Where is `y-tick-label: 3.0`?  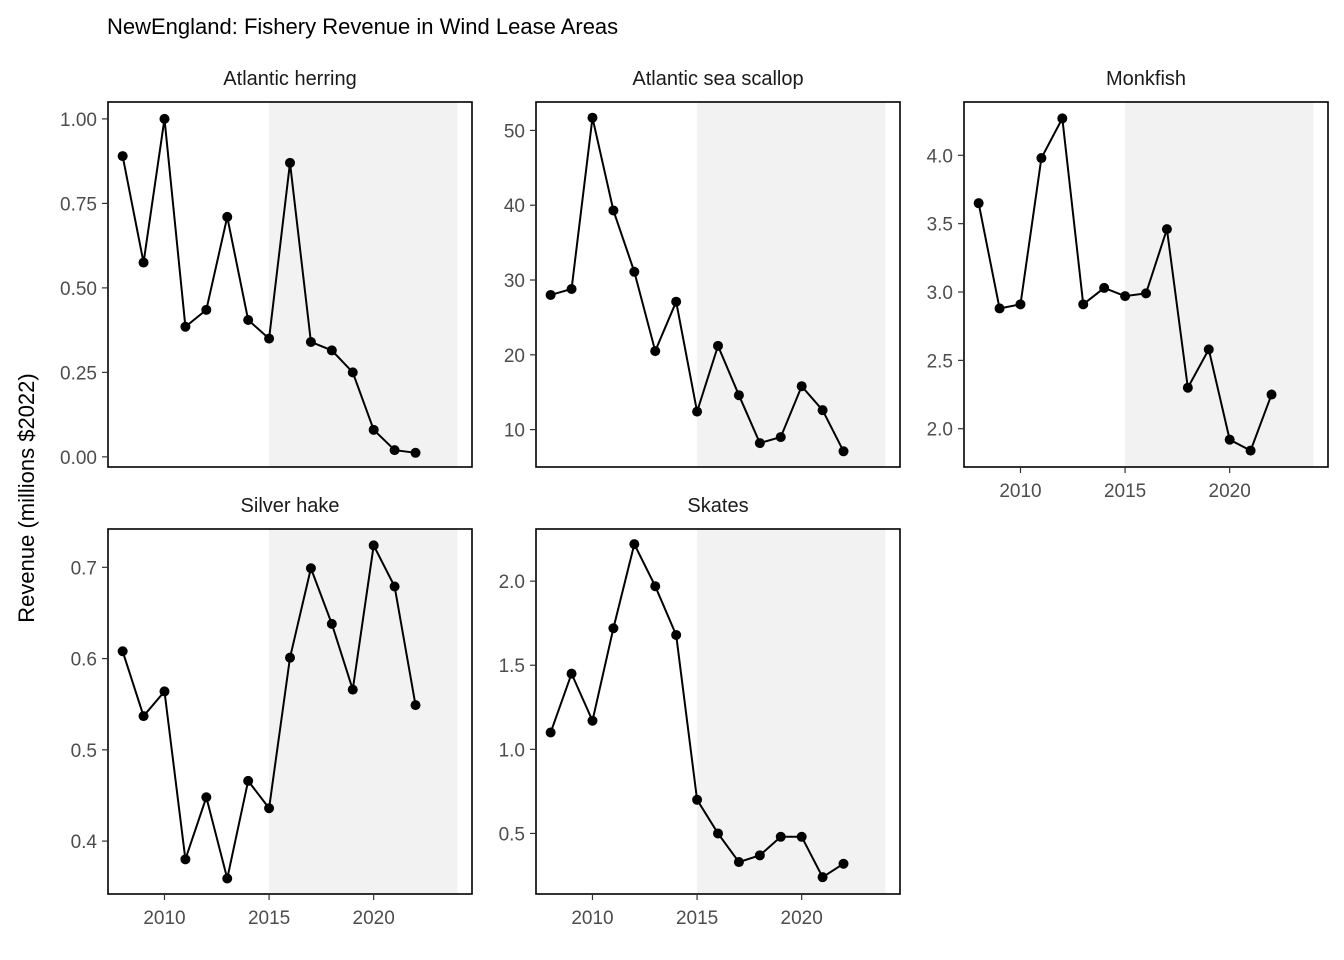 y-tick-label: 3.0 is located at coordinates (940, 293).